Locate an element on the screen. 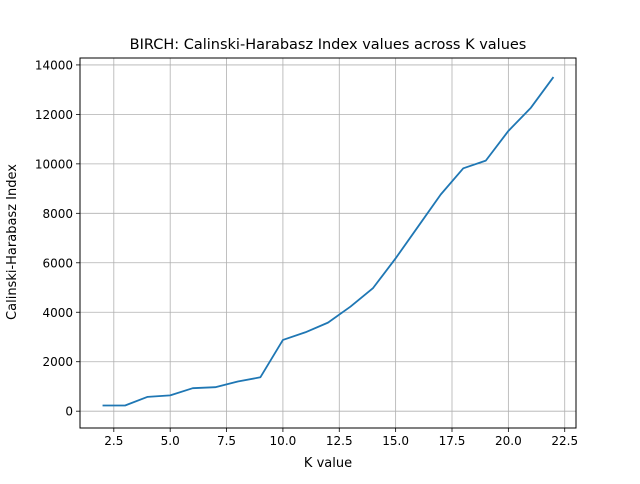 The image size is (640, 484). y-tick-label: 10000 is located at coordinates (54, 164).